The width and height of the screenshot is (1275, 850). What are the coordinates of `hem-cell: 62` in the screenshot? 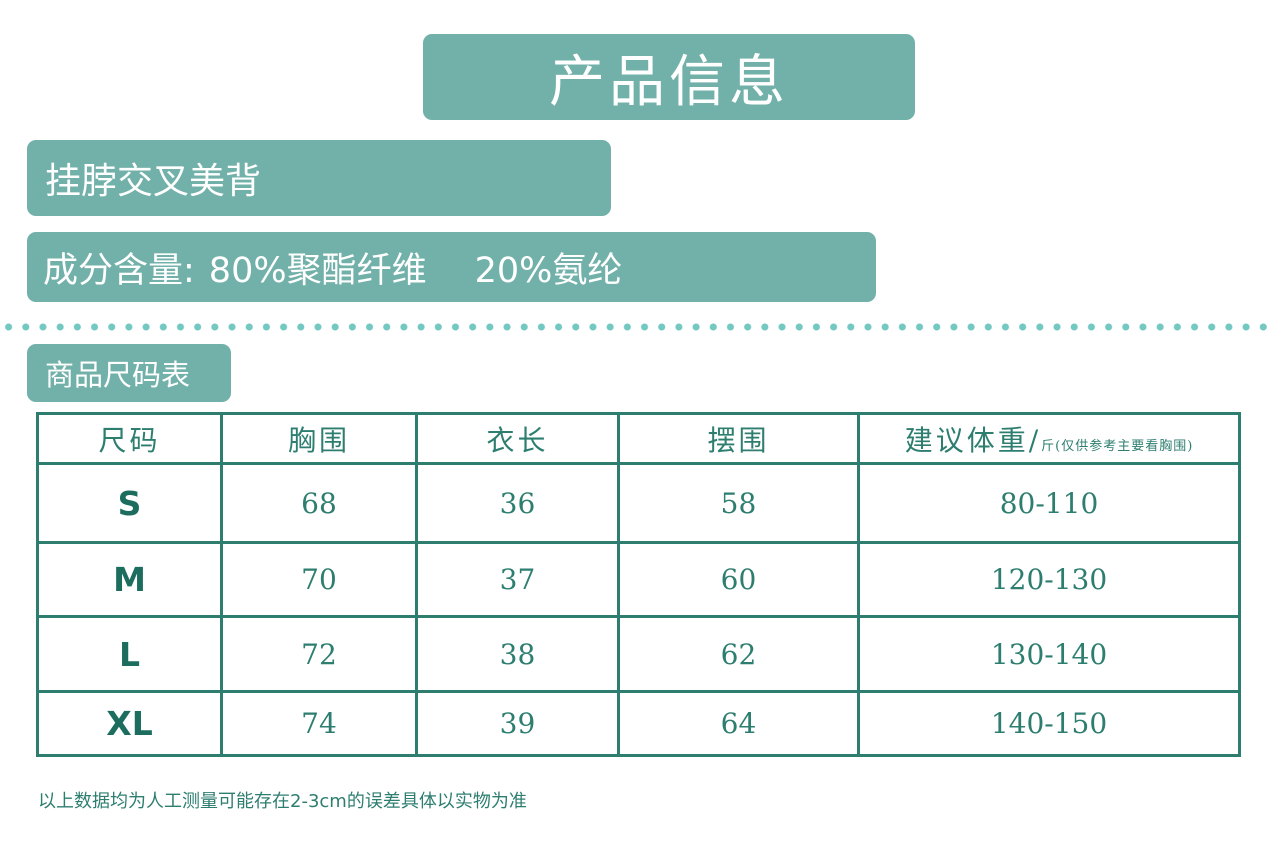 It's located at (738, 654).